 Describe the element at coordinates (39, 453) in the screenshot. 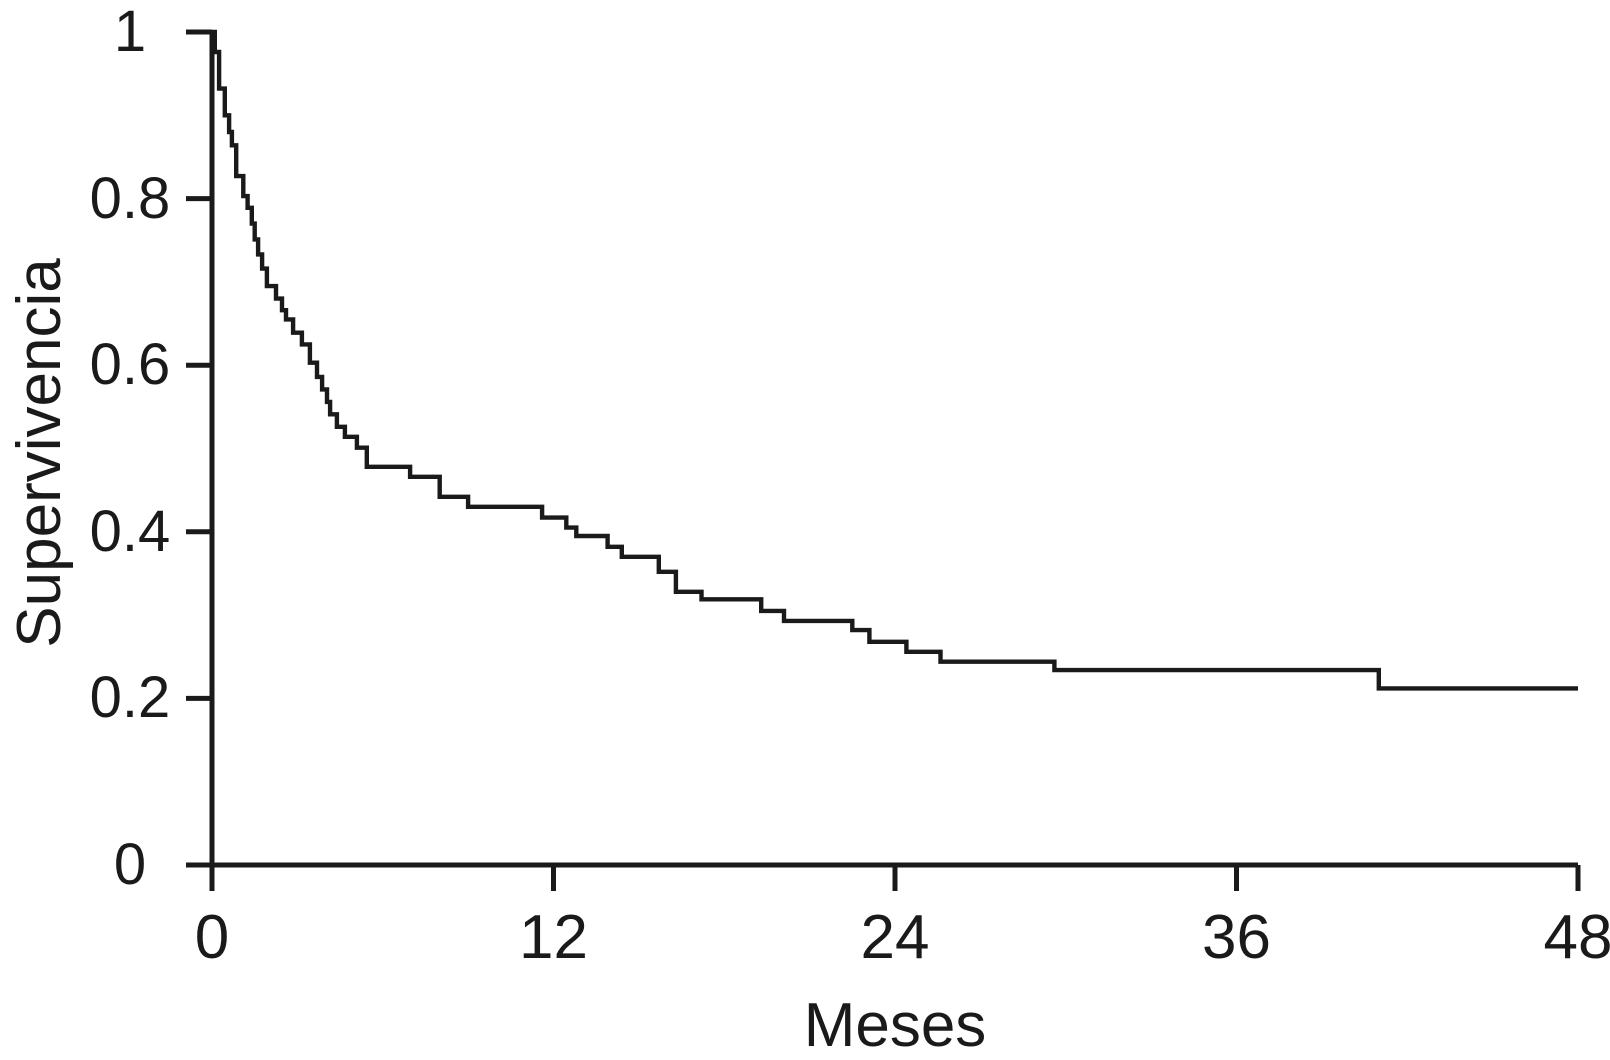

I see `y-axis-title: Supervivencia` at that location.